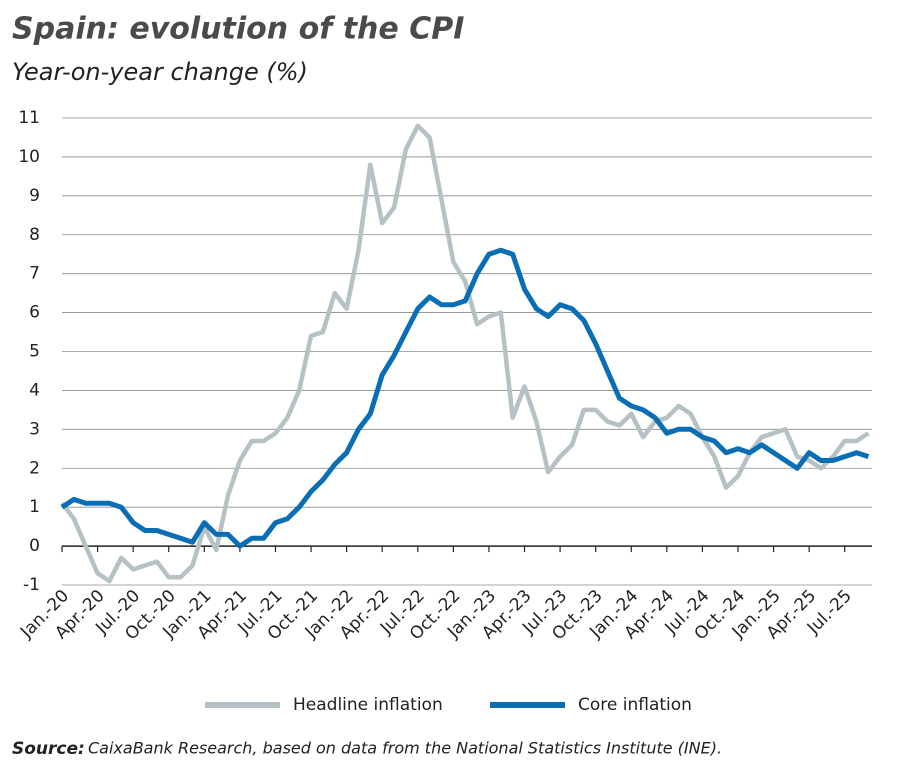 This screenshot has width=900, height=774. What do you see at coordinates (31, 585) in the screenshot?
I see `y-tick-label: -1` at bounding box center [31, 585].